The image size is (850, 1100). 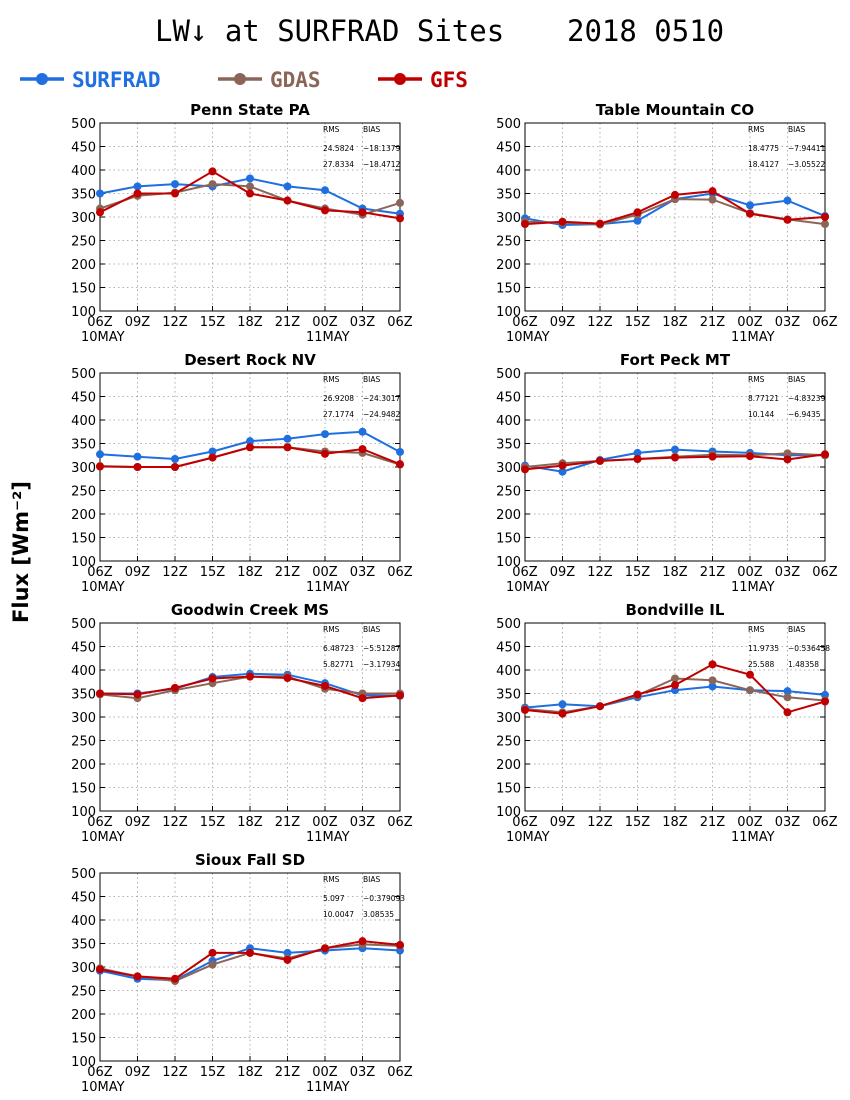 What do you see at coordinates (338, 398) in the screenshot?
I see `stats-gdas-rms: 26.9208` at bounding box center [338, 398].